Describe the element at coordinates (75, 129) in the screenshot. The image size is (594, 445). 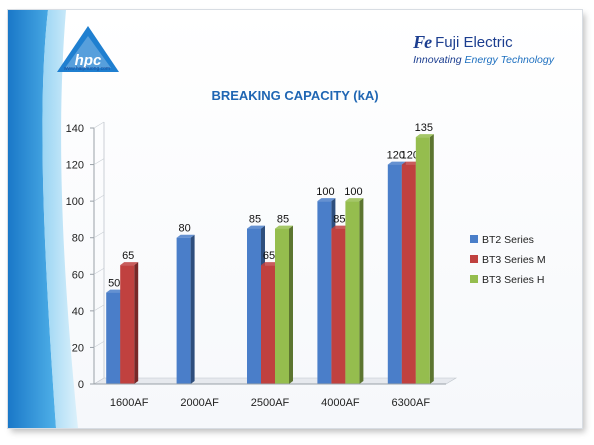
I see `y-tick-label: 140` at that location.